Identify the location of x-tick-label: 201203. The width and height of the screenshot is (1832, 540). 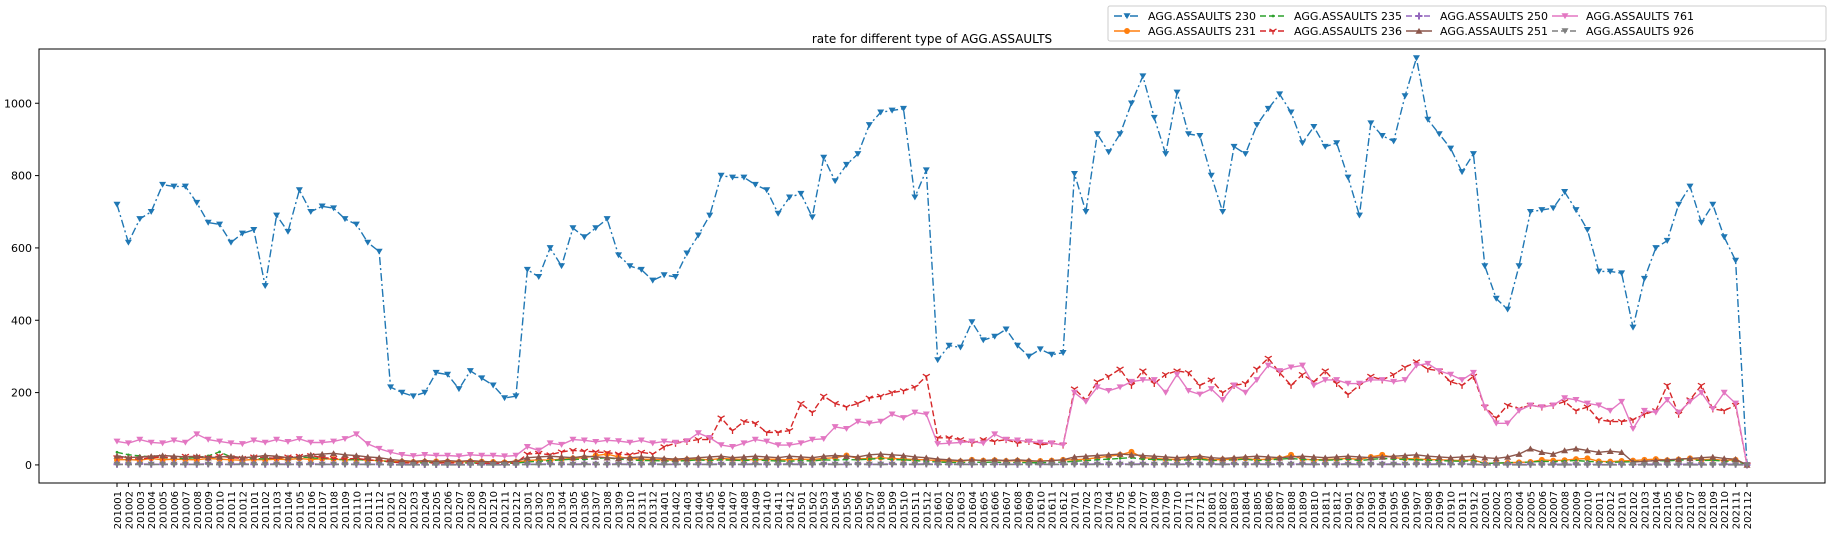
(414, 510).